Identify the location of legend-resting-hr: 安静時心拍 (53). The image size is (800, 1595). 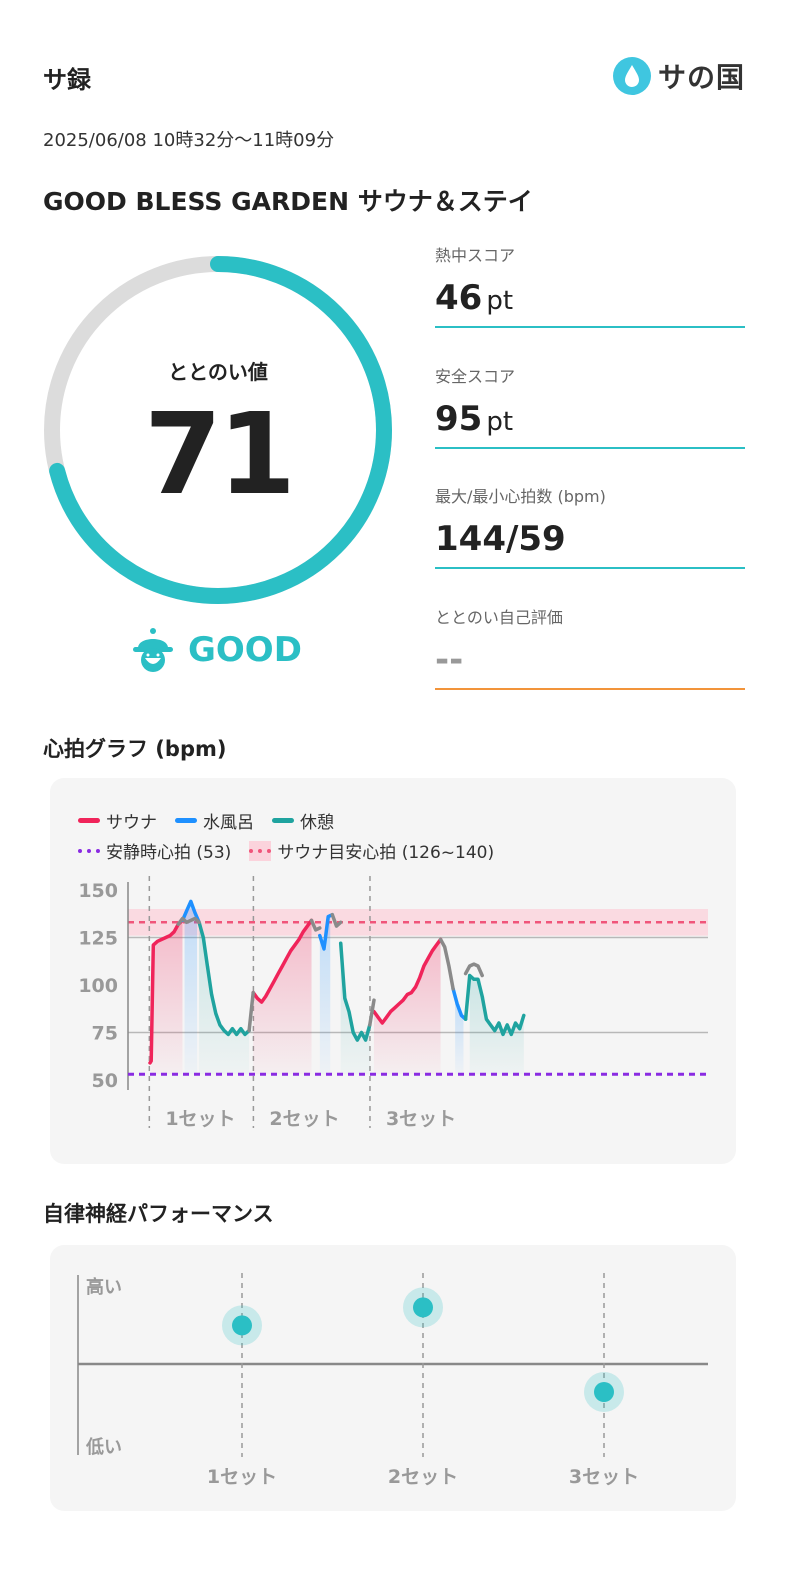
(154, 850).